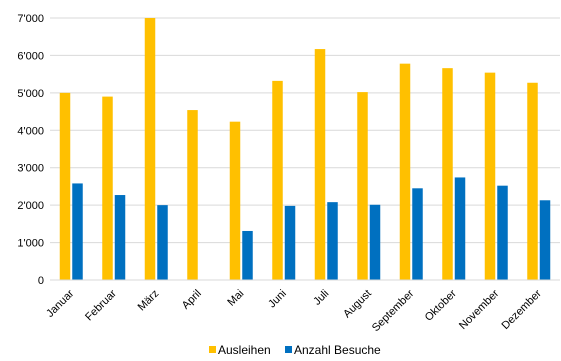 Image resolution: width=561 pixels, height=361 pixels. I want to click on x-tick-label: Juli, so click(321, 298).